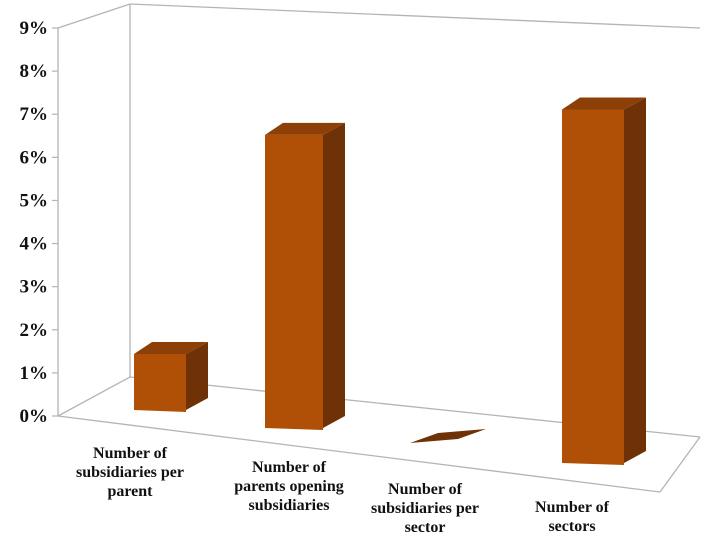  Describe the element at coordinates (359, 454) in the screenshot. I see `floor-front-edge` at that location.